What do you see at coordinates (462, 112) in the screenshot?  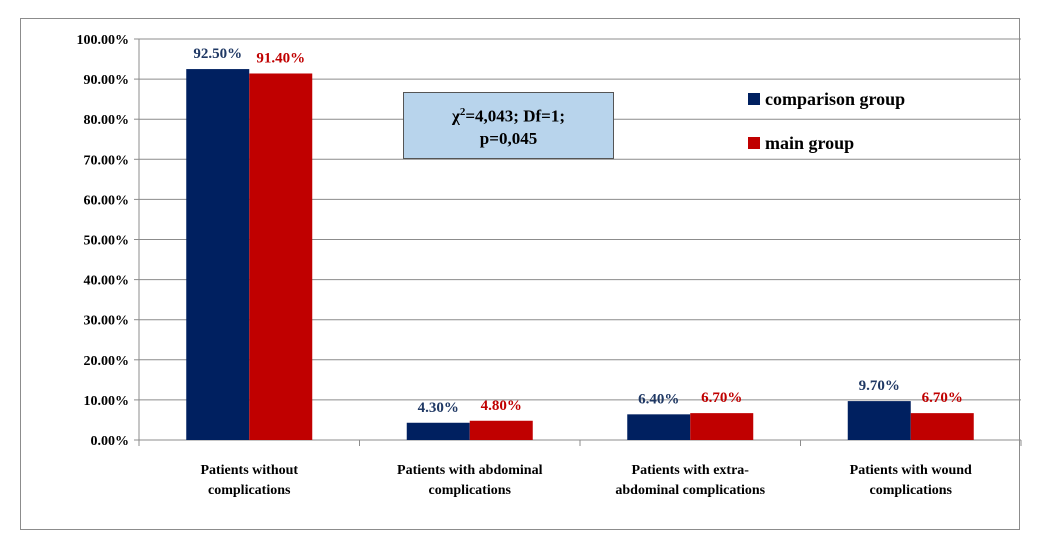 I see `chi-superscript: 2` at bounding box center [462, 112].